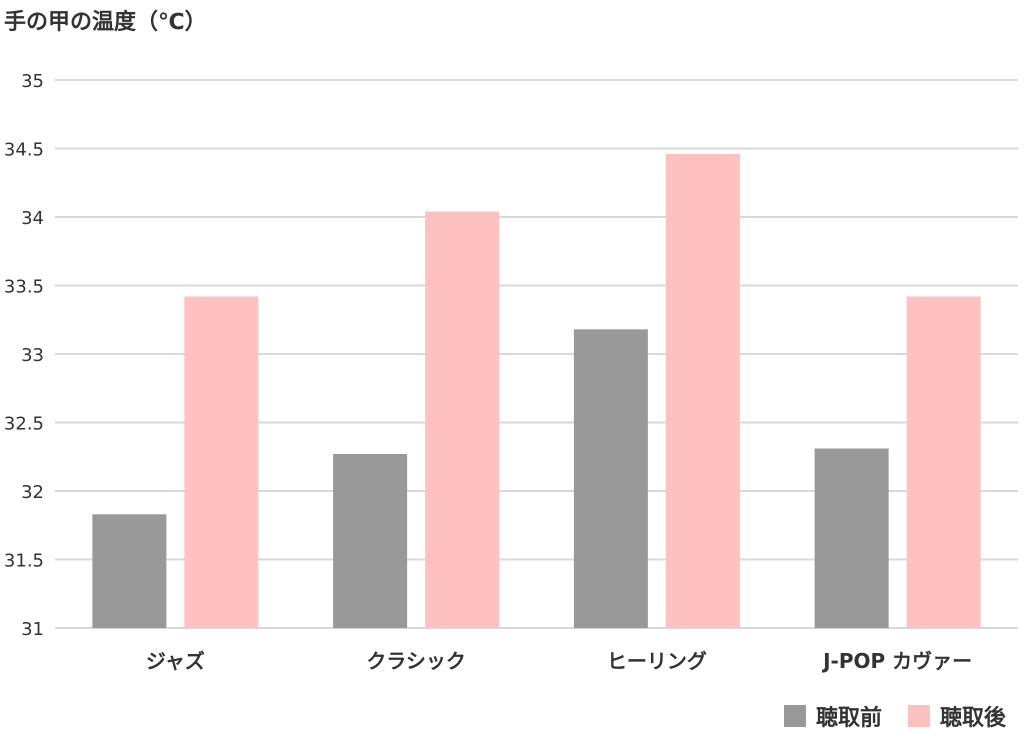 The image size is (1024, 734). I want to click on legend-label-after: 聴取後, so click(972, 718).